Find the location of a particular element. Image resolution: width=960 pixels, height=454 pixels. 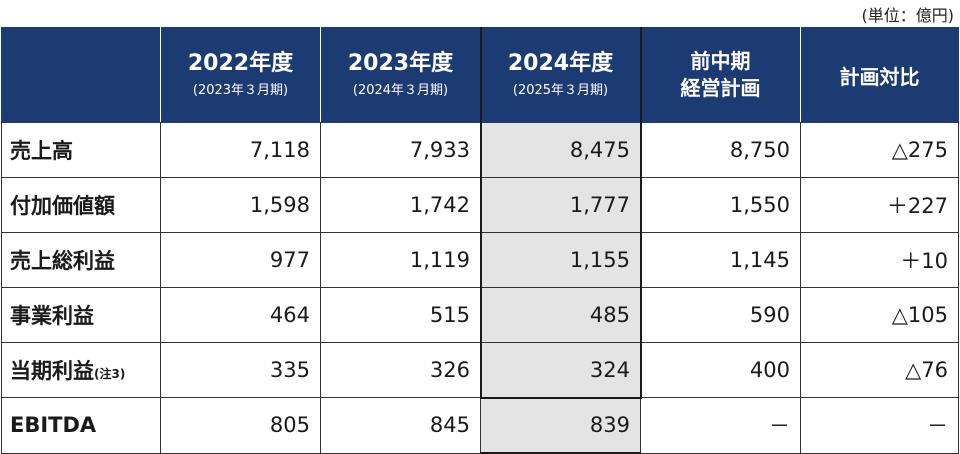

table-row: 事業利益 464 515 485 590 △105 is located at coordinates (480, 315).